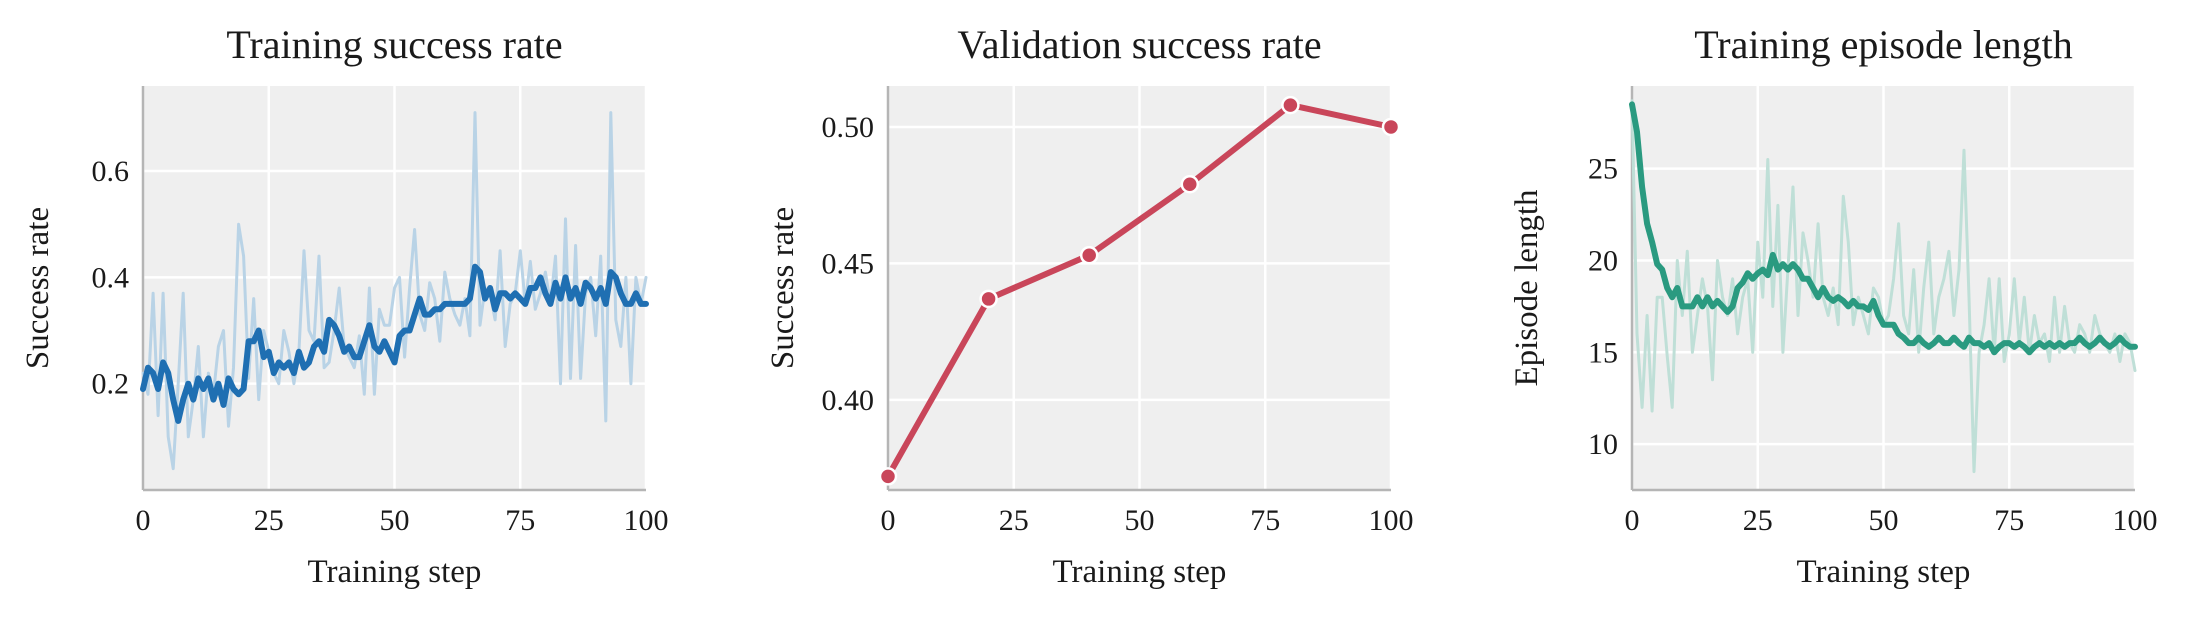 The image size is (2197, 619). Describe the element at coordinates (848, 127) in the screenshot. I see `y-tick-label: 0.50` at that location.